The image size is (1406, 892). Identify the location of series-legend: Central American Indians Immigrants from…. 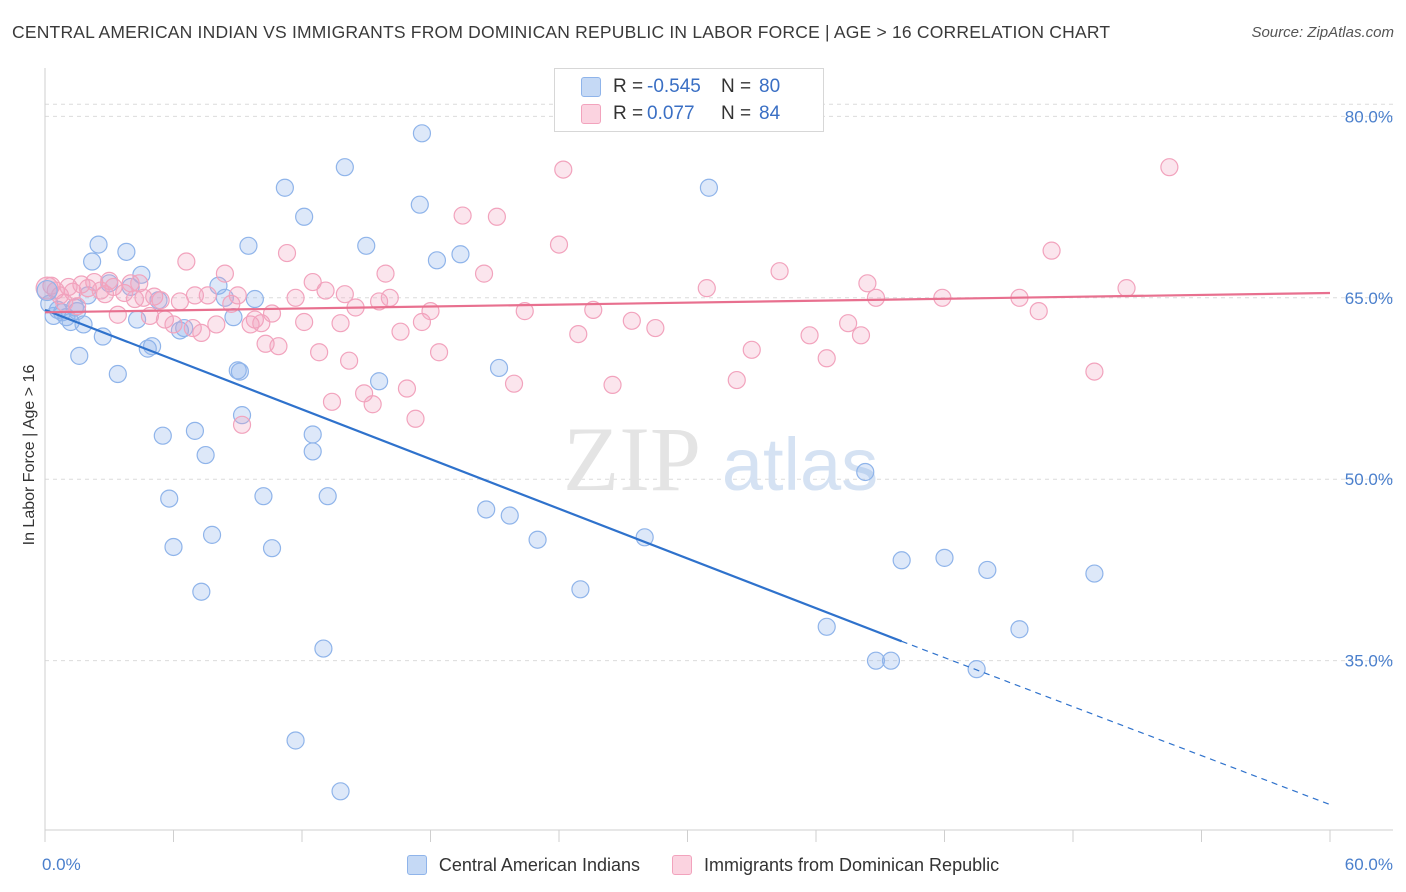
(703, 865).